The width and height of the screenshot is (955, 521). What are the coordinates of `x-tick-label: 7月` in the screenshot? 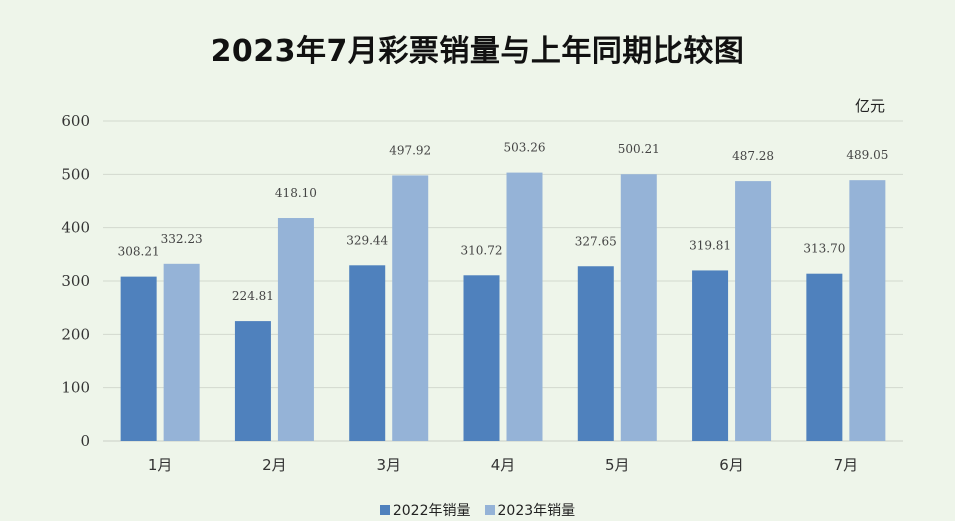 It's located at (846, 465).